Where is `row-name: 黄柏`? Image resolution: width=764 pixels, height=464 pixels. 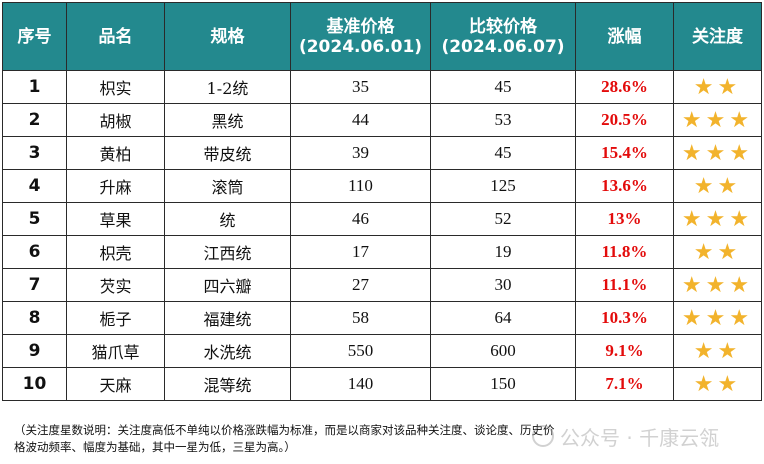 row-name: 黄柏 is located at coordinates (115, 153).